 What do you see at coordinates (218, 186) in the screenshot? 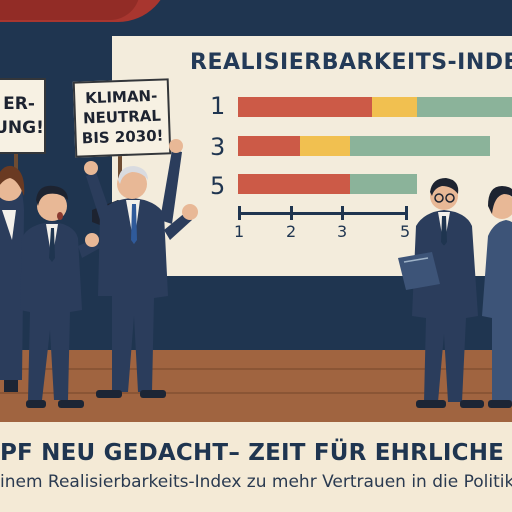
I see `chart-row-label: 5` at bounding box center [218, 186].